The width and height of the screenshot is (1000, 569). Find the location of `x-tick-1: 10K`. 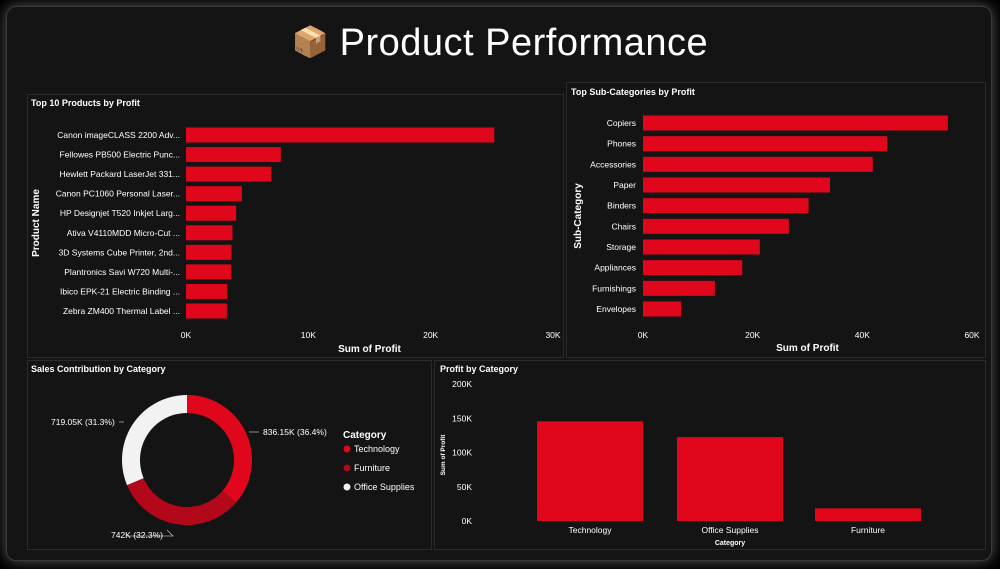

x-tick-1: 10K is located at coordinates (308, 335).